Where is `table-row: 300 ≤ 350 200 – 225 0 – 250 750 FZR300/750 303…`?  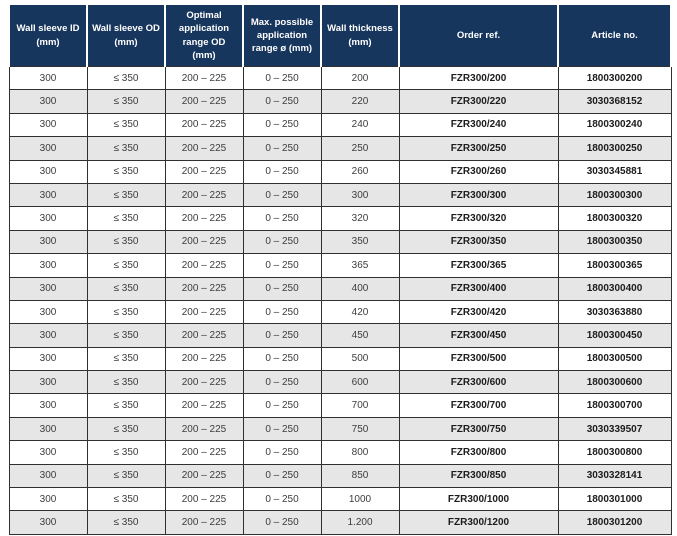
table-row: 300 ≤ 350 200 – 225 0 – 250 750 FZR300/750 303… is located at coordinates (340, 429).